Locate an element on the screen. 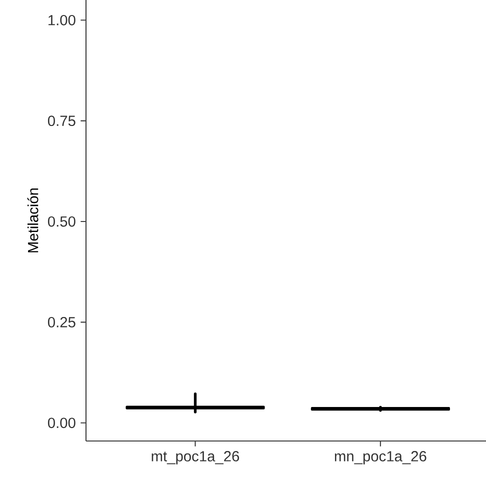 This screenshot has height=479, width=486. x-tick-label: mn_poc1a_26 is located at coordinates (380, 457).